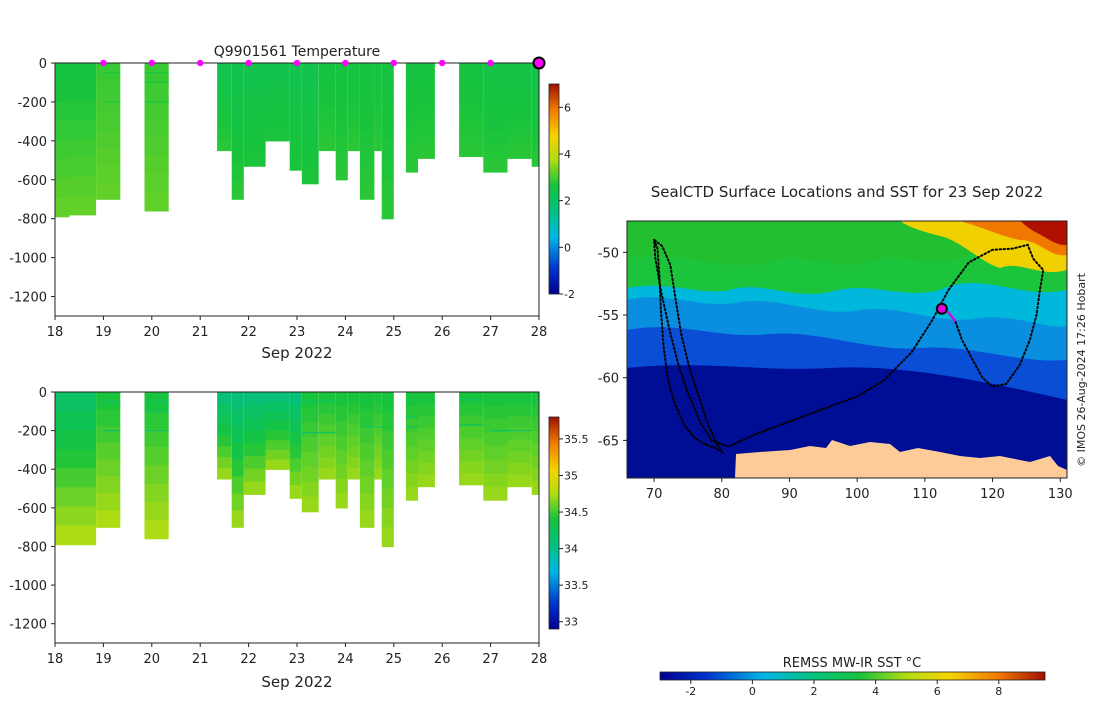  Describe the element at coordinates (103, 332) in the screenshot. I see `temperature-x-tick-label: 19` at that location.